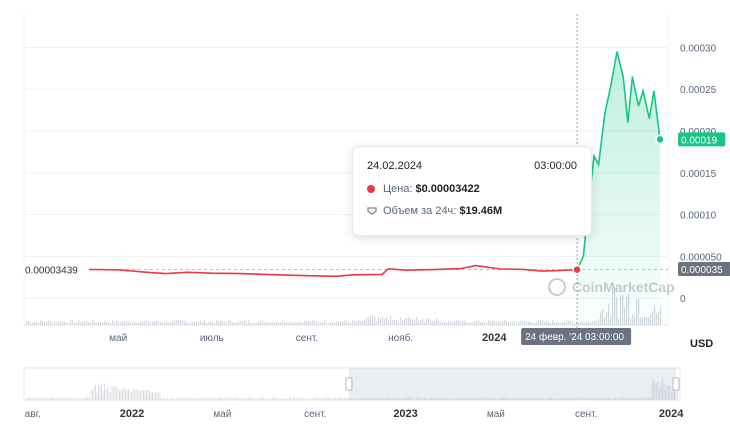 This screenshot has width=730, height=433. What do you see at coordinates (372, 211) in the screenshot?
I see `volume-icon` at bounding box center [372, 211].